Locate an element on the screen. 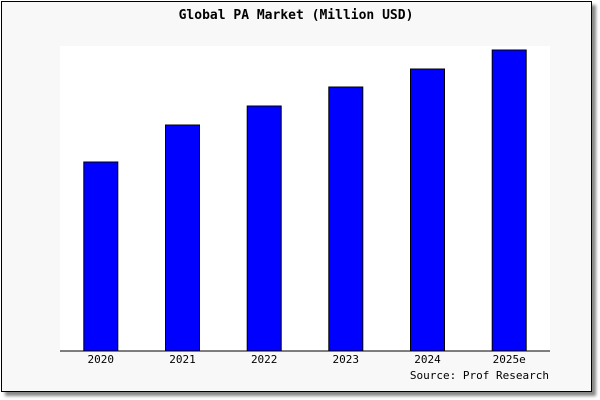  bar-2024 is located at coordinates (427, 210).